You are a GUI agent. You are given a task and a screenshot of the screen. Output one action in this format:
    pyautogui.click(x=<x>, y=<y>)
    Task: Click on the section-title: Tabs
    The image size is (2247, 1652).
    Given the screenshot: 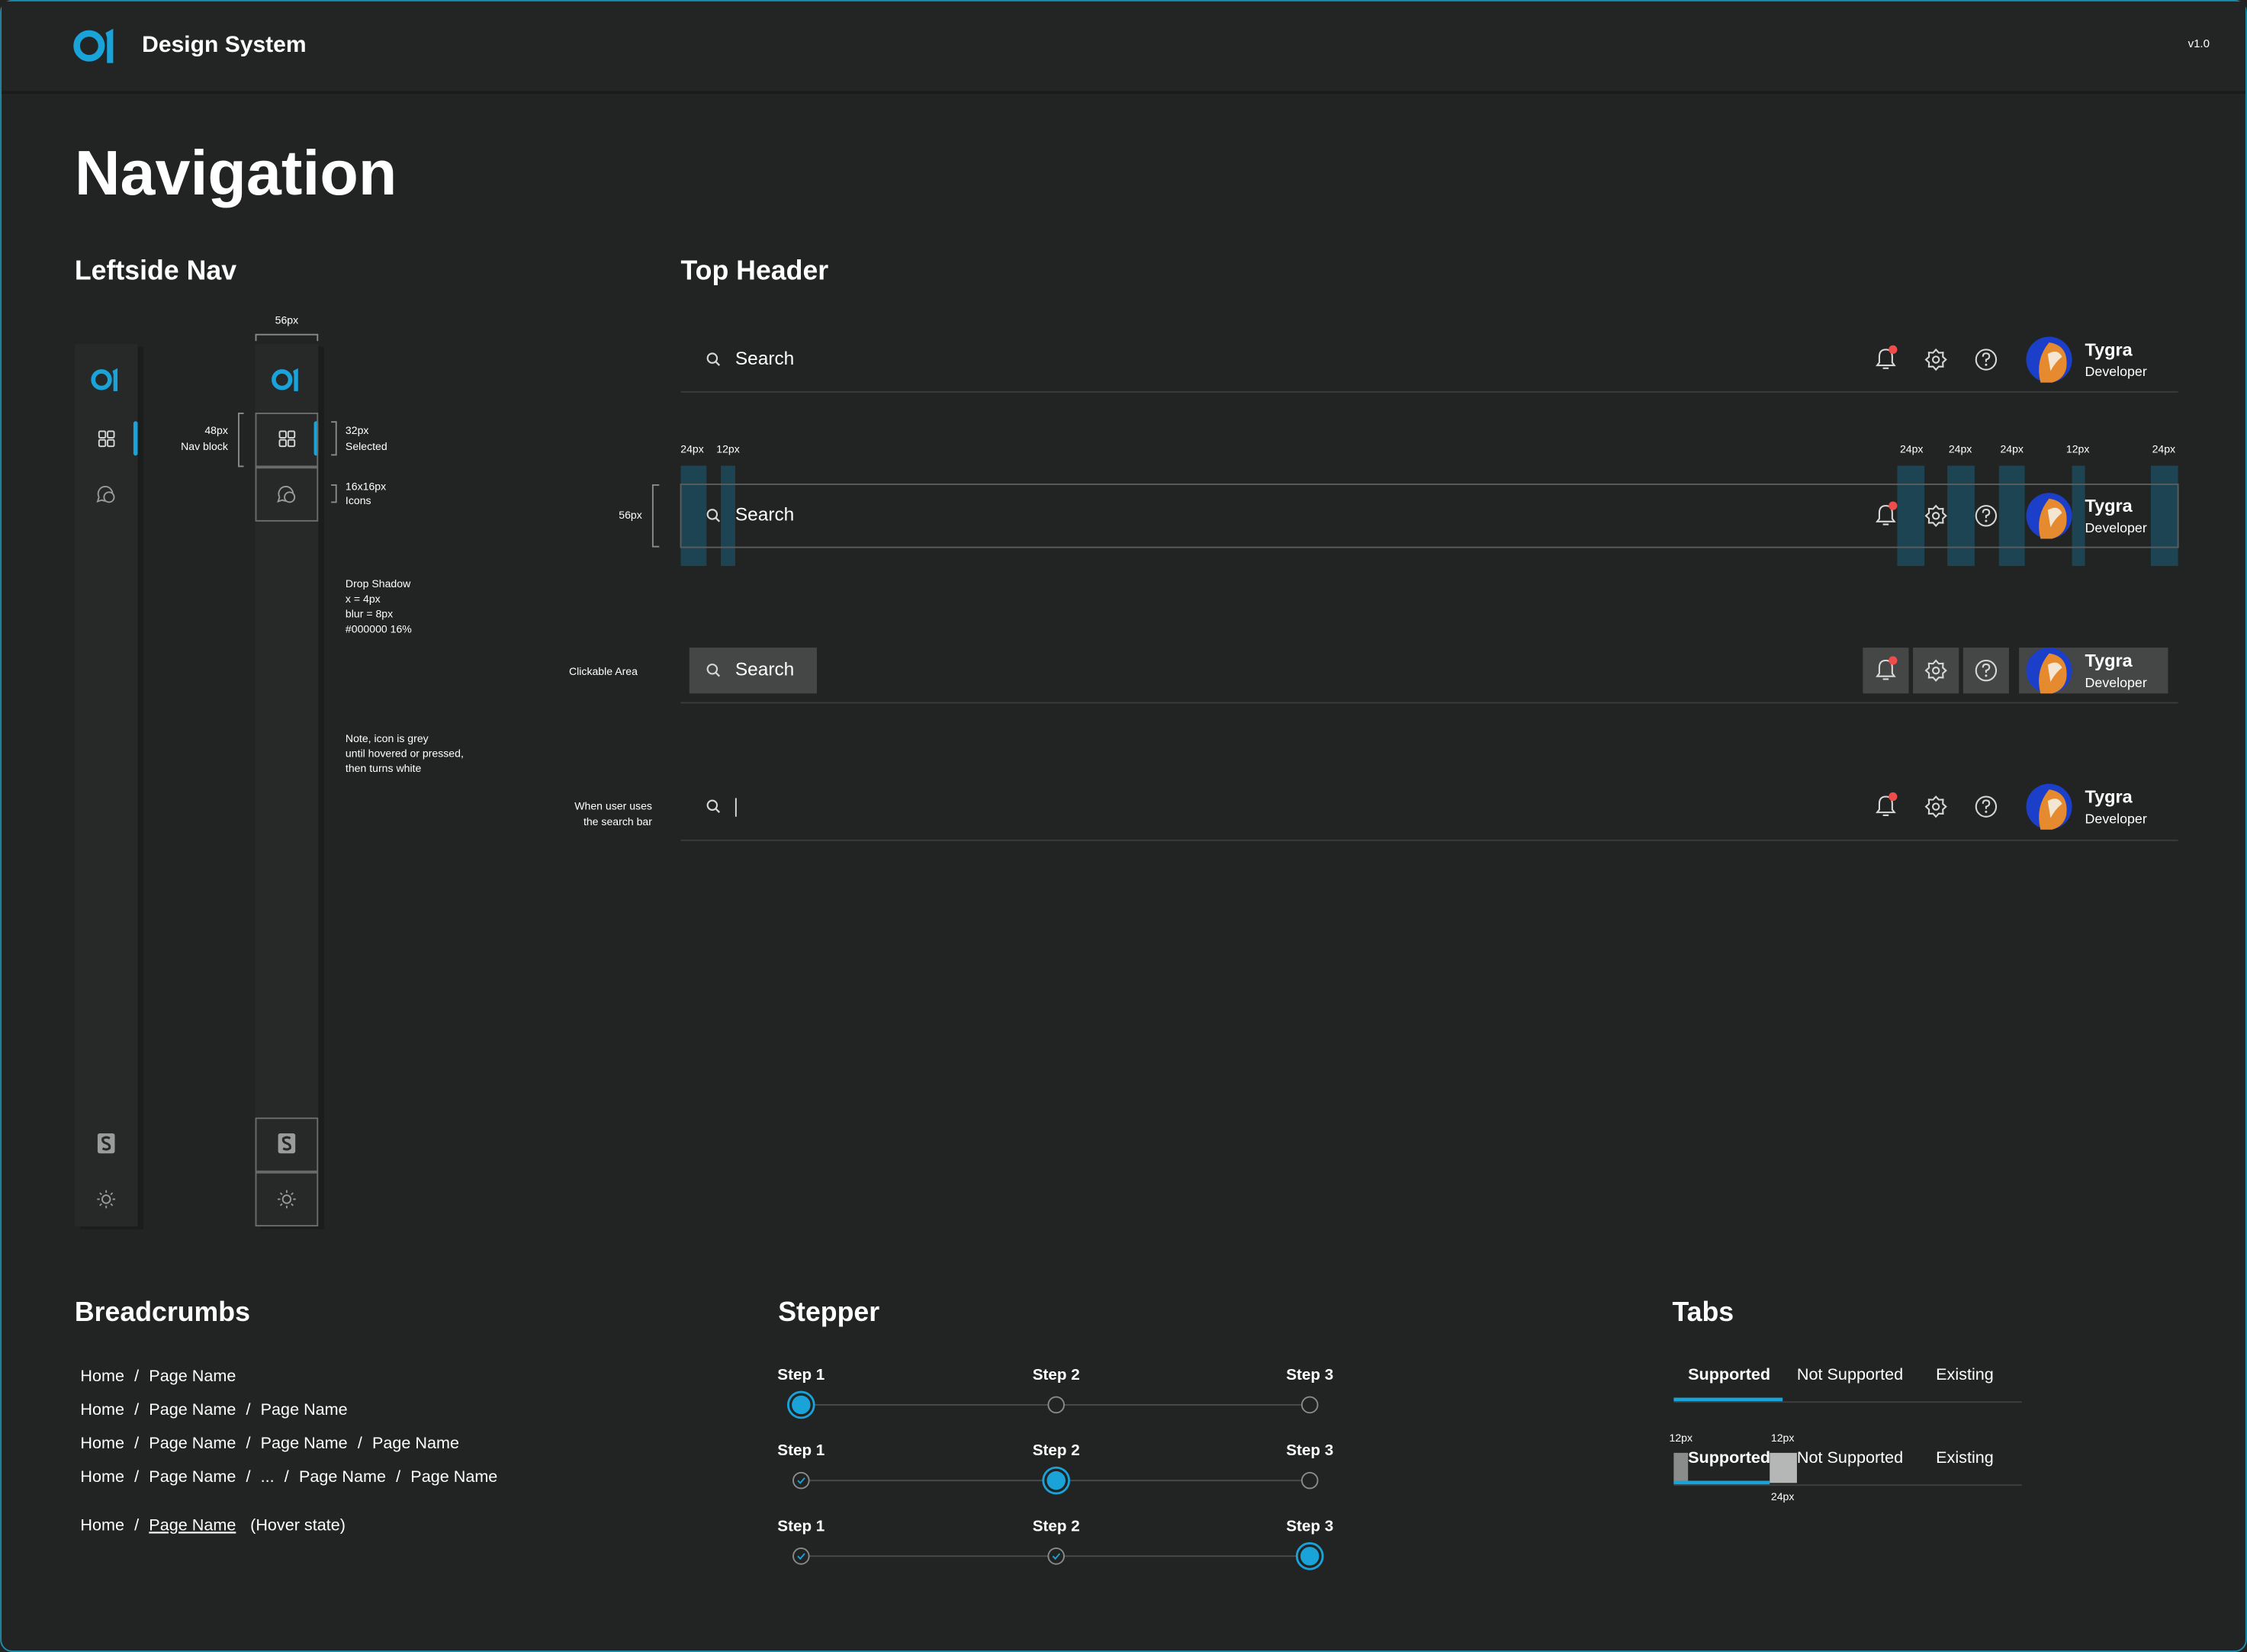 What is the action you would take?
    pyautogui.click(x=1703, y=1312)
    